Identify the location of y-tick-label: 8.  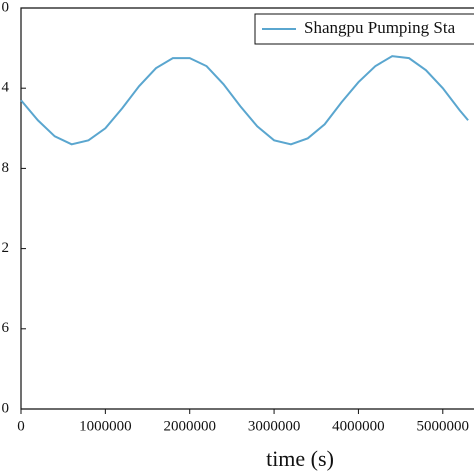
(6, 168).